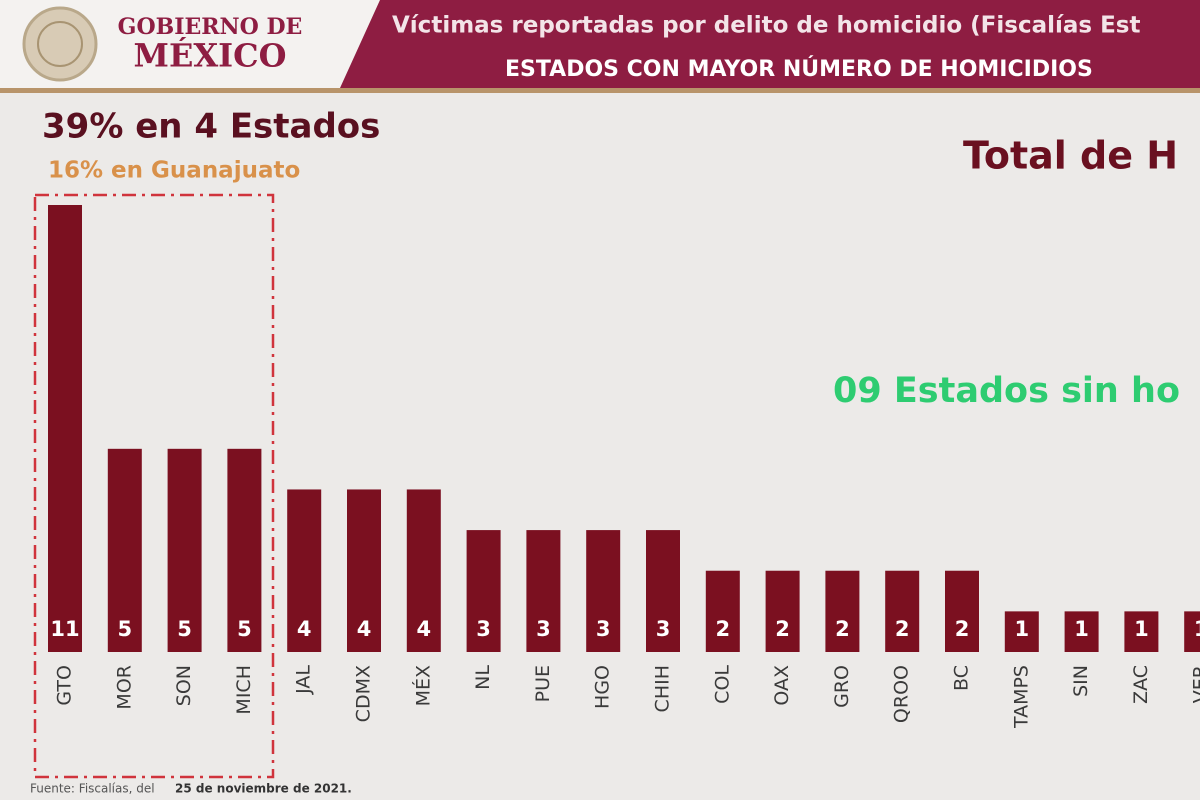  What do you see at coordinates (962, 678) in the screenshot?
I see `x-tick-label: BC` at bounding box center [962, 678].